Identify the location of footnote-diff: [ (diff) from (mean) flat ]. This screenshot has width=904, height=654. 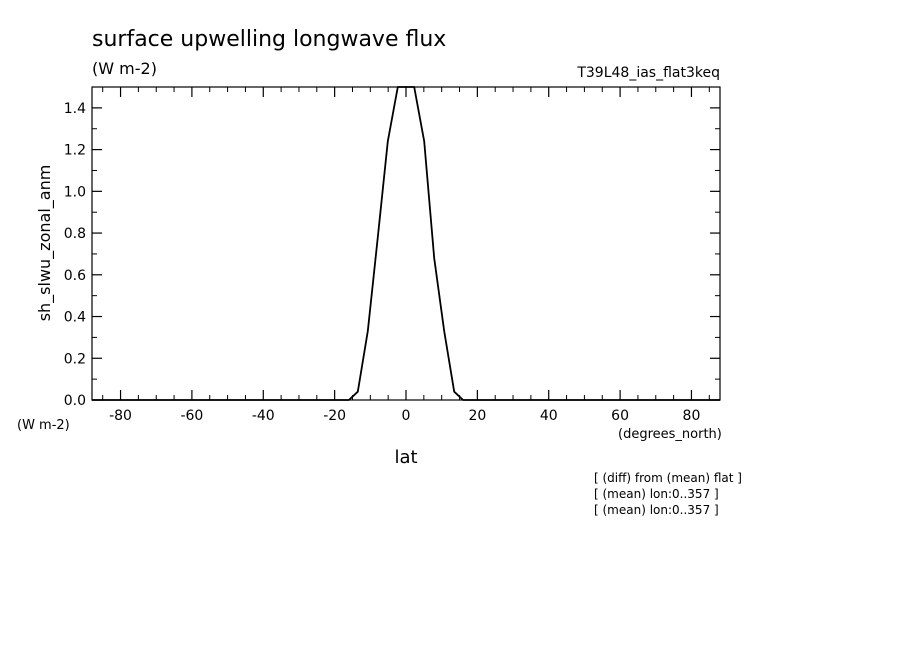
(668, 478).